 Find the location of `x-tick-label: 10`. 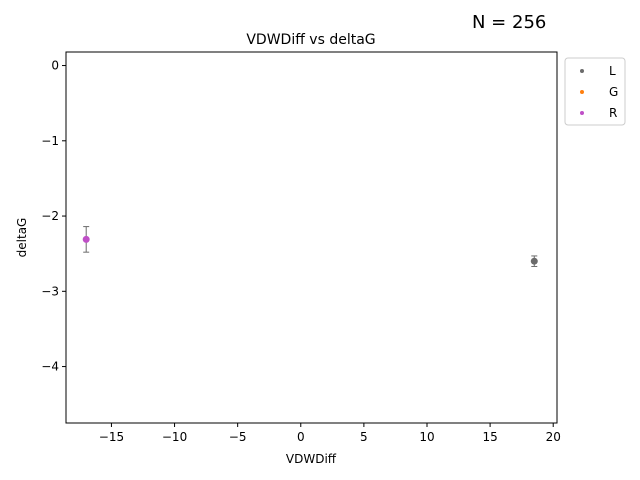

x-tick-label: 10 is located at coordinates (426, 437).